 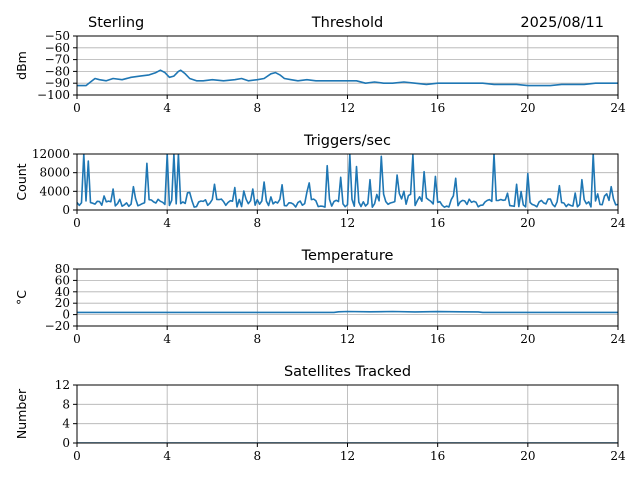 I want to click on y-tick-label: −20, so click(x=57, y=326).